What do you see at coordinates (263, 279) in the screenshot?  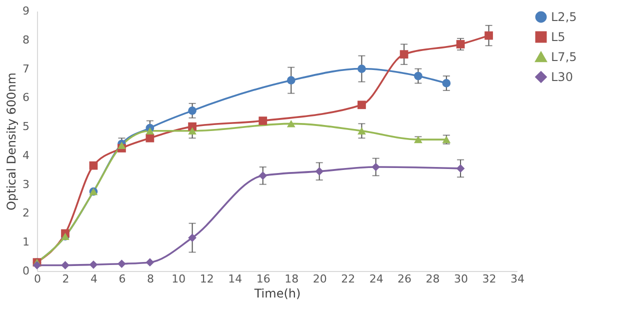 I see `x-tick-label: 16` at bounding box center [263, 279].